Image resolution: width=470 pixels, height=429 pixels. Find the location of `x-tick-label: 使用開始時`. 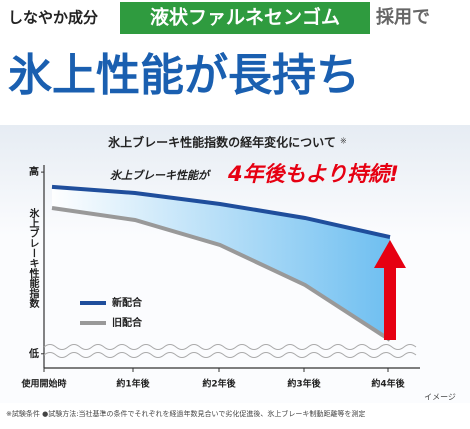

x-tick-label: 使用開始時 is located at coordinates (43, 384).